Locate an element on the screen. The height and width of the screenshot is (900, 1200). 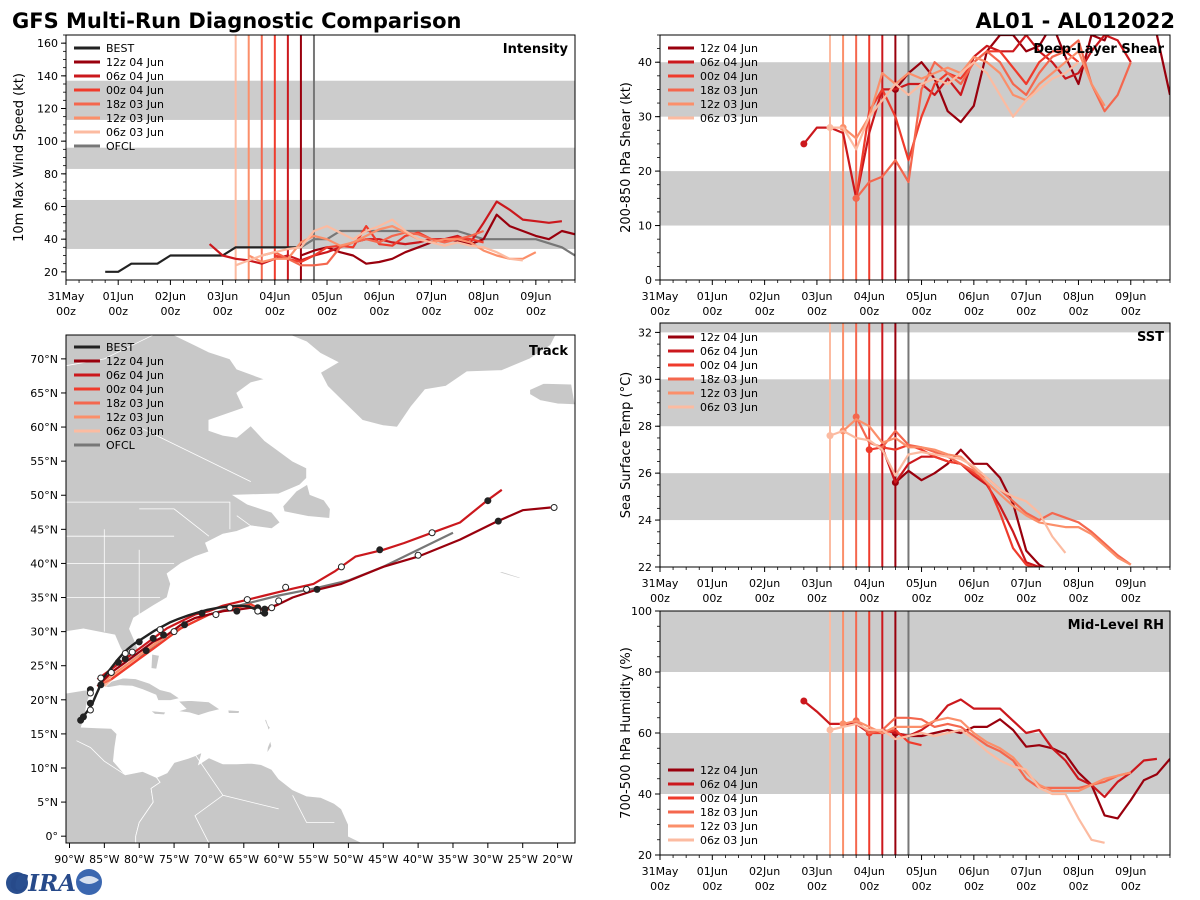
intensity-xtick-sub-7: 00z is located at coordinates (432, 311).